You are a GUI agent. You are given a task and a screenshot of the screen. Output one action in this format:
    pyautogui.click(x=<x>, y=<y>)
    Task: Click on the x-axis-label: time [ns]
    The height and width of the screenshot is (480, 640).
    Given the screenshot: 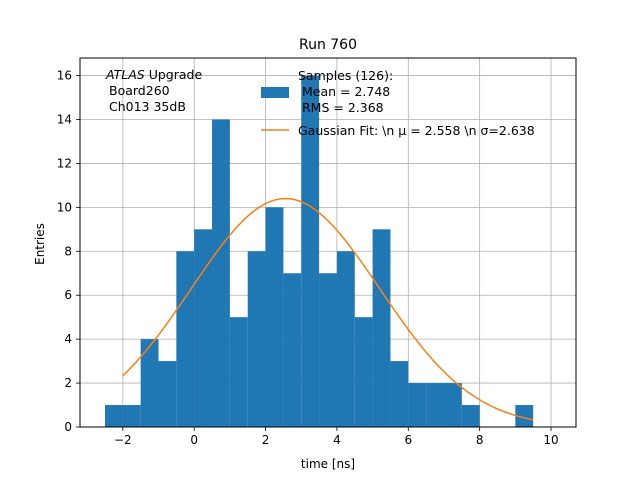 What is the action you would take?
    pyautogui.click(x=328, y=464)
    